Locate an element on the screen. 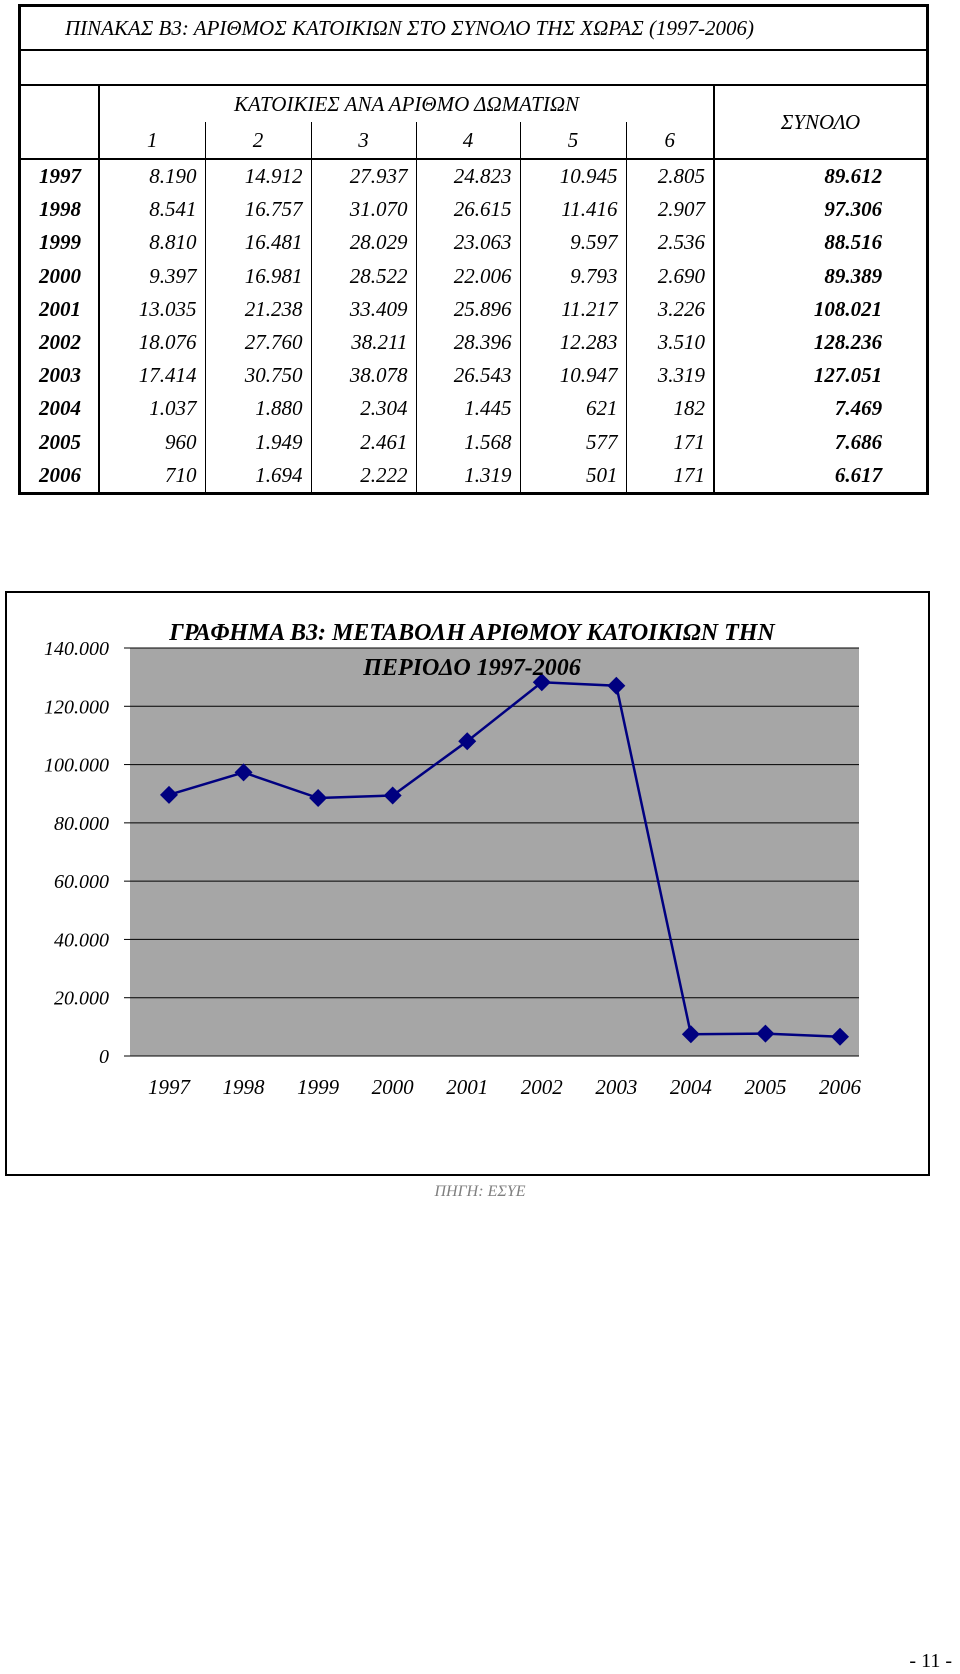  x-tick-label: 1999 is located at coordinates (318, 1087).